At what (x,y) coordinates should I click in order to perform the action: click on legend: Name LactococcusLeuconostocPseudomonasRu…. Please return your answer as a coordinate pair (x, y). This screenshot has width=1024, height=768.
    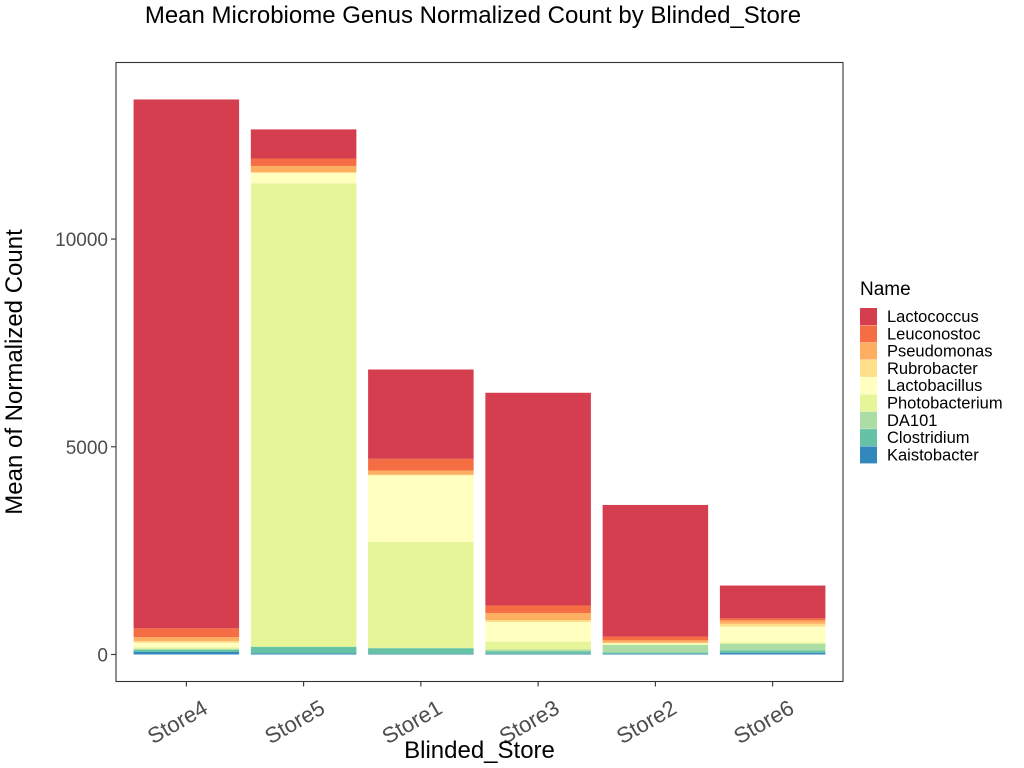
    Looking at the image, I should click on (931, 371).